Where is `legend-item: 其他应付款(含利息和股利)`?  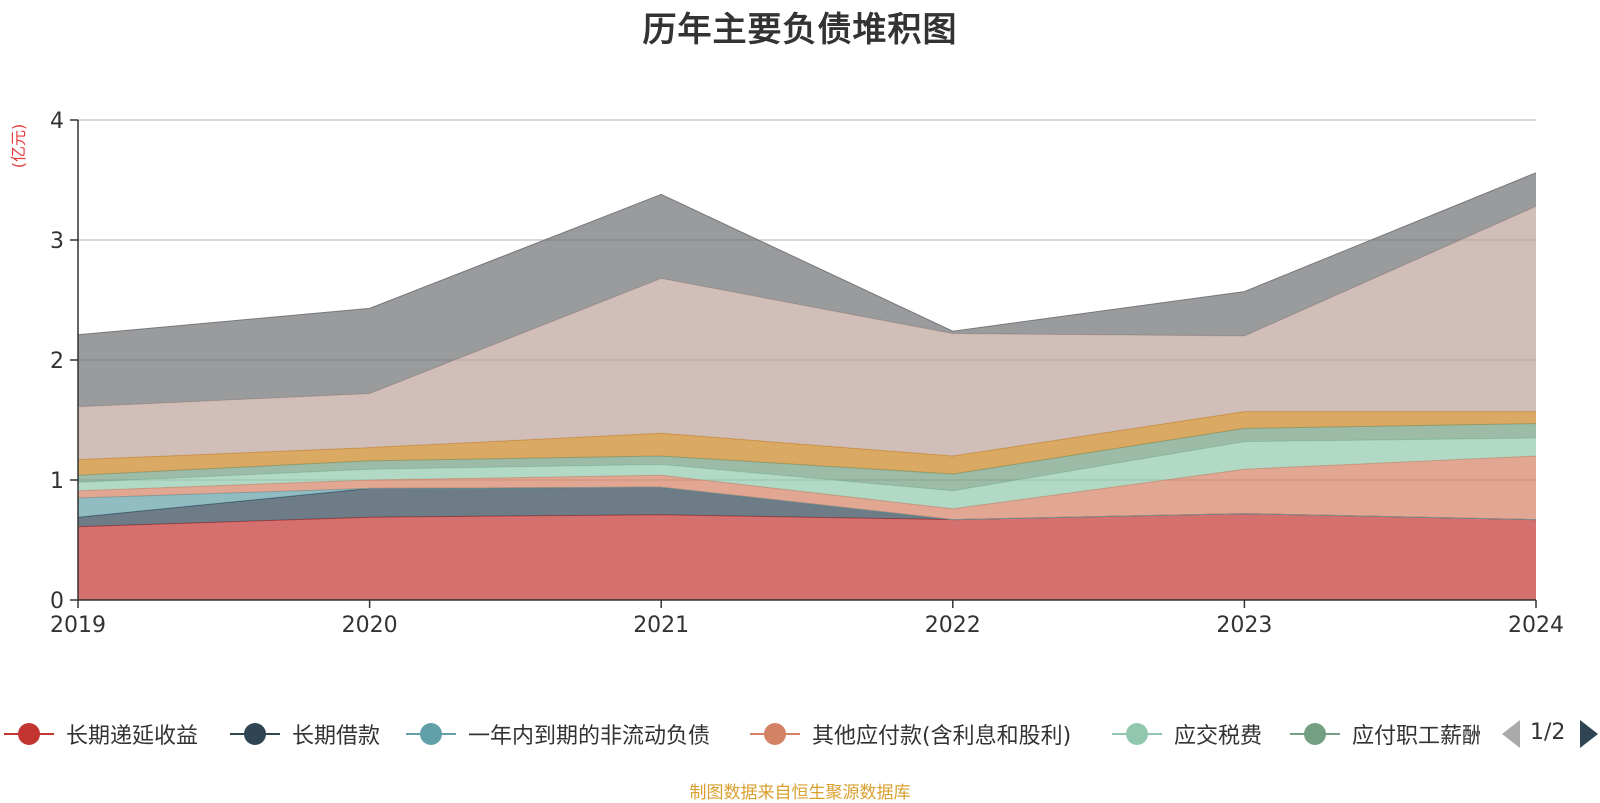 legend-item: 其他应付款(含利息和股利) is located at coordinates (909, 734).